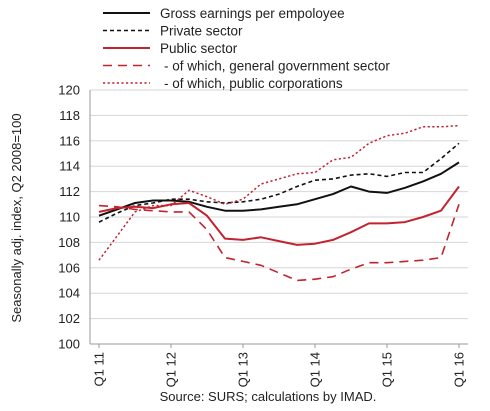 Image resolution: width=490 pixels, height=411 pixels. I want to click on legend-label-4: - of which, general government sector, so click(277, 66).